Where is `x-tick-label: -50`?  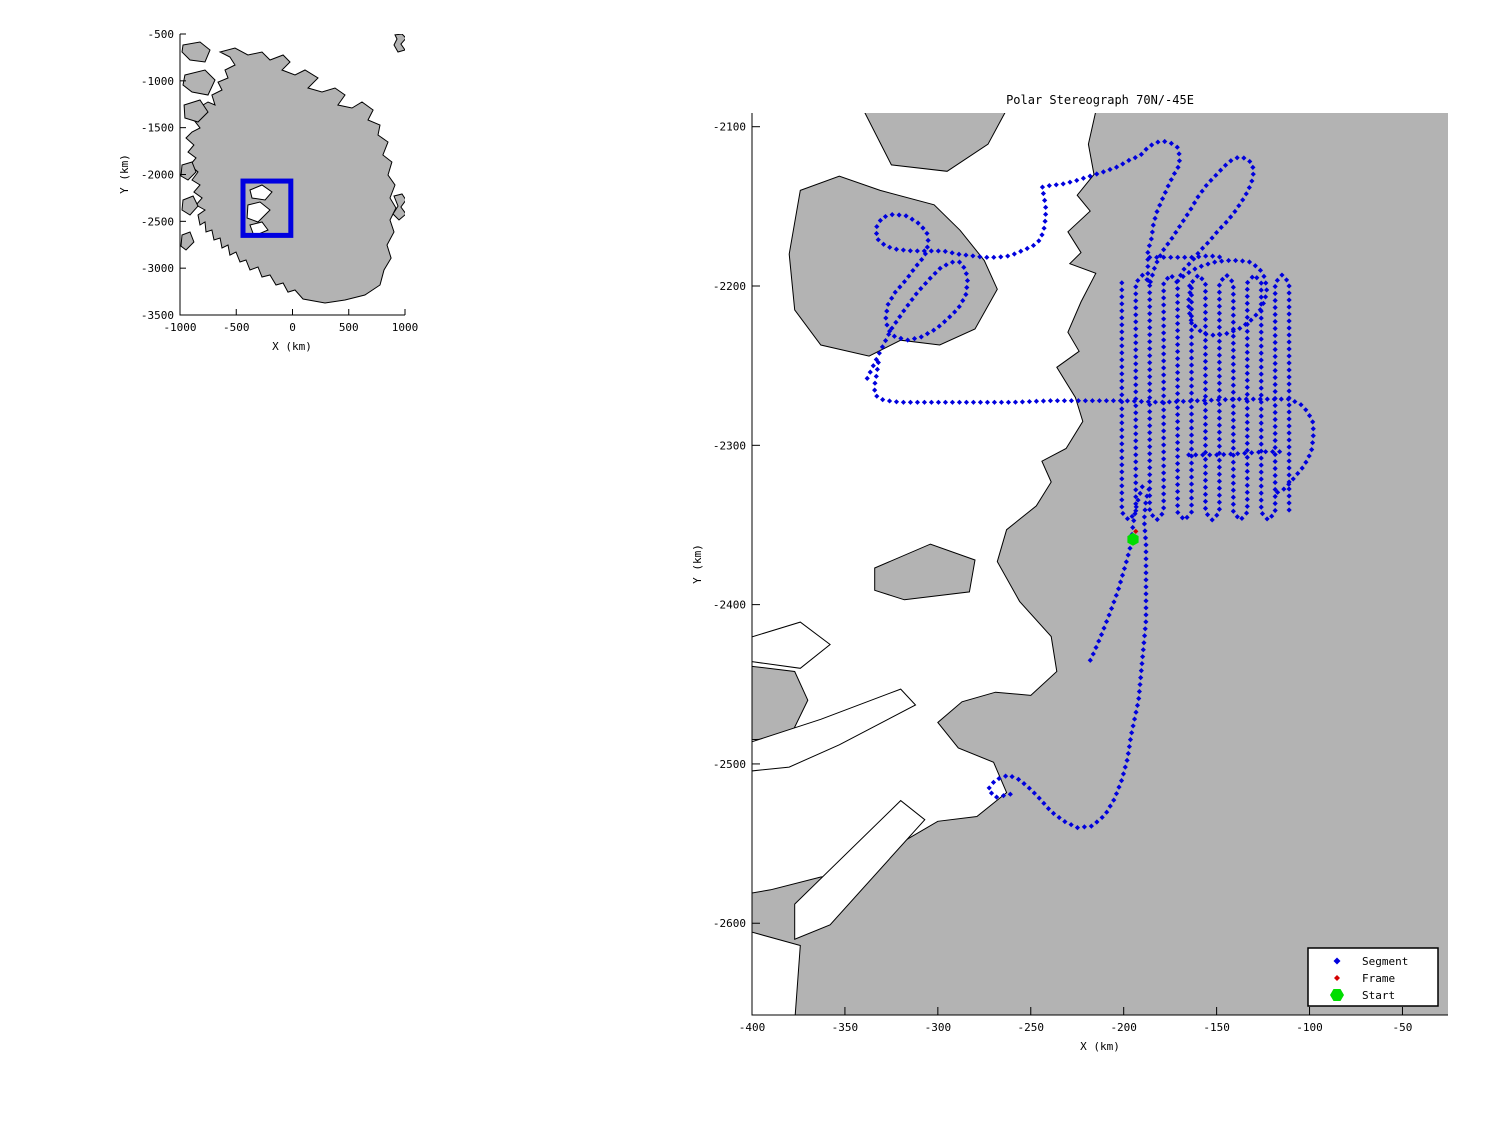 x-tick-label: -50 is located at coordinates (1403, 1027).